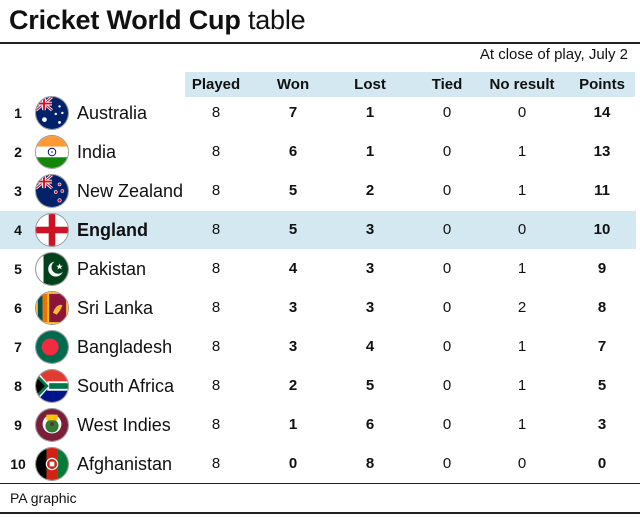 Image resolution: width=640 pixels, height=517 pixels. What do you see at coordinates (320, 483) in the screenshot?
I see `bottom-divider` at bounding box center [320, 483].